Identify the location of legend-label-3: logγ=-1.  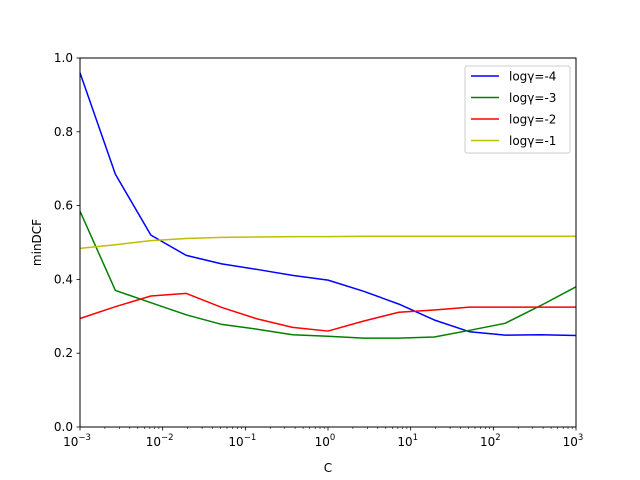
(532, 141).